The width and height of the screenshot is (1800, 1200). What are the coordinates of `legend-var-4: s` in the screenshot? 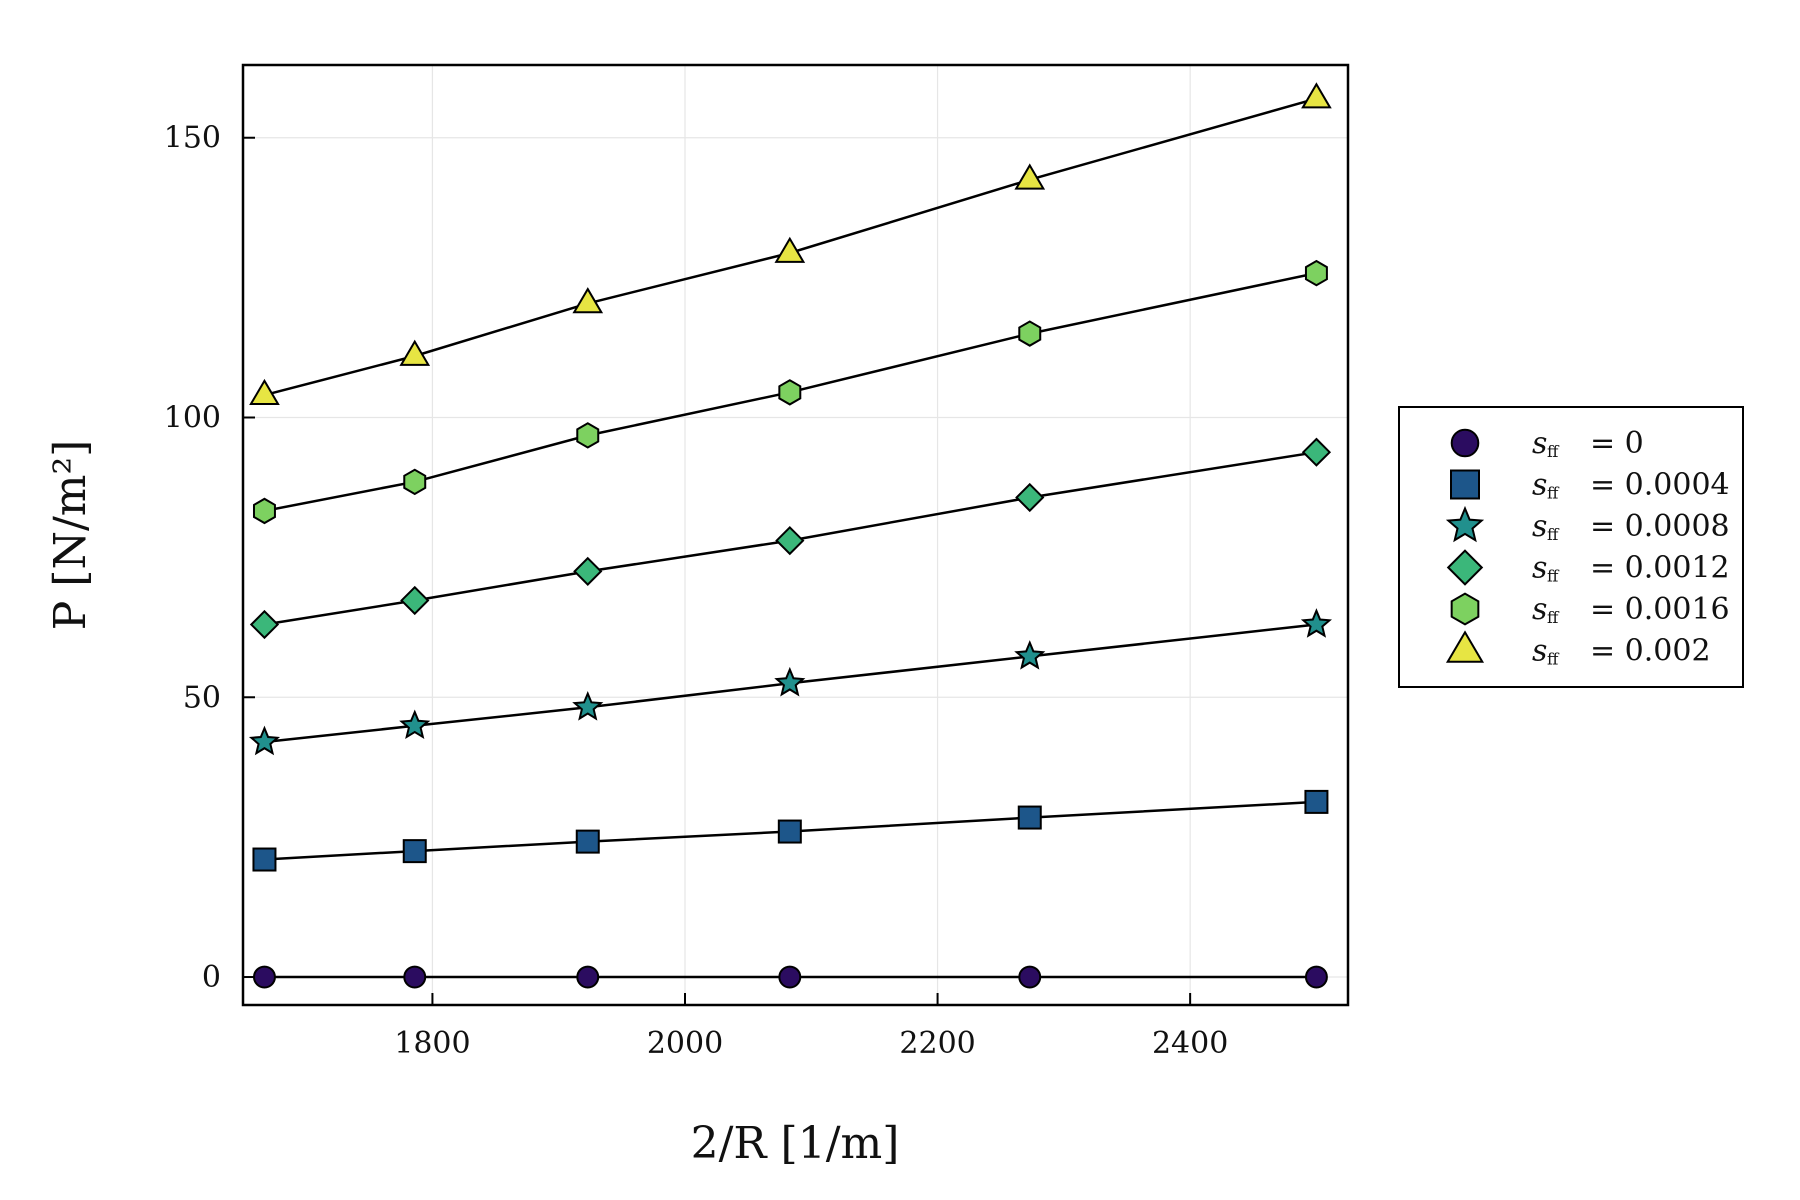 It's located at (1539, 609).